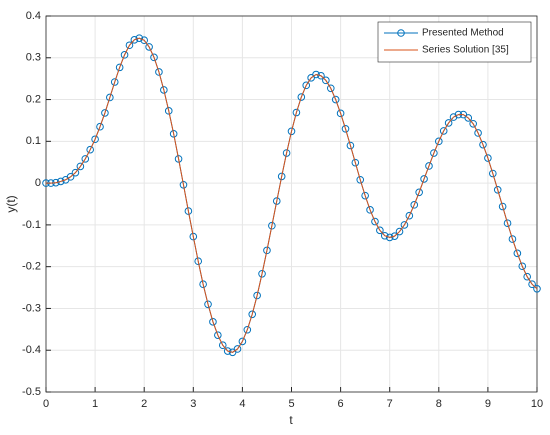 The height and width of the screenshot is (435, 550). Describe the element at coordinates (33, 141) in the screenshot. I see `y-tick-label: 0.1` at that location.